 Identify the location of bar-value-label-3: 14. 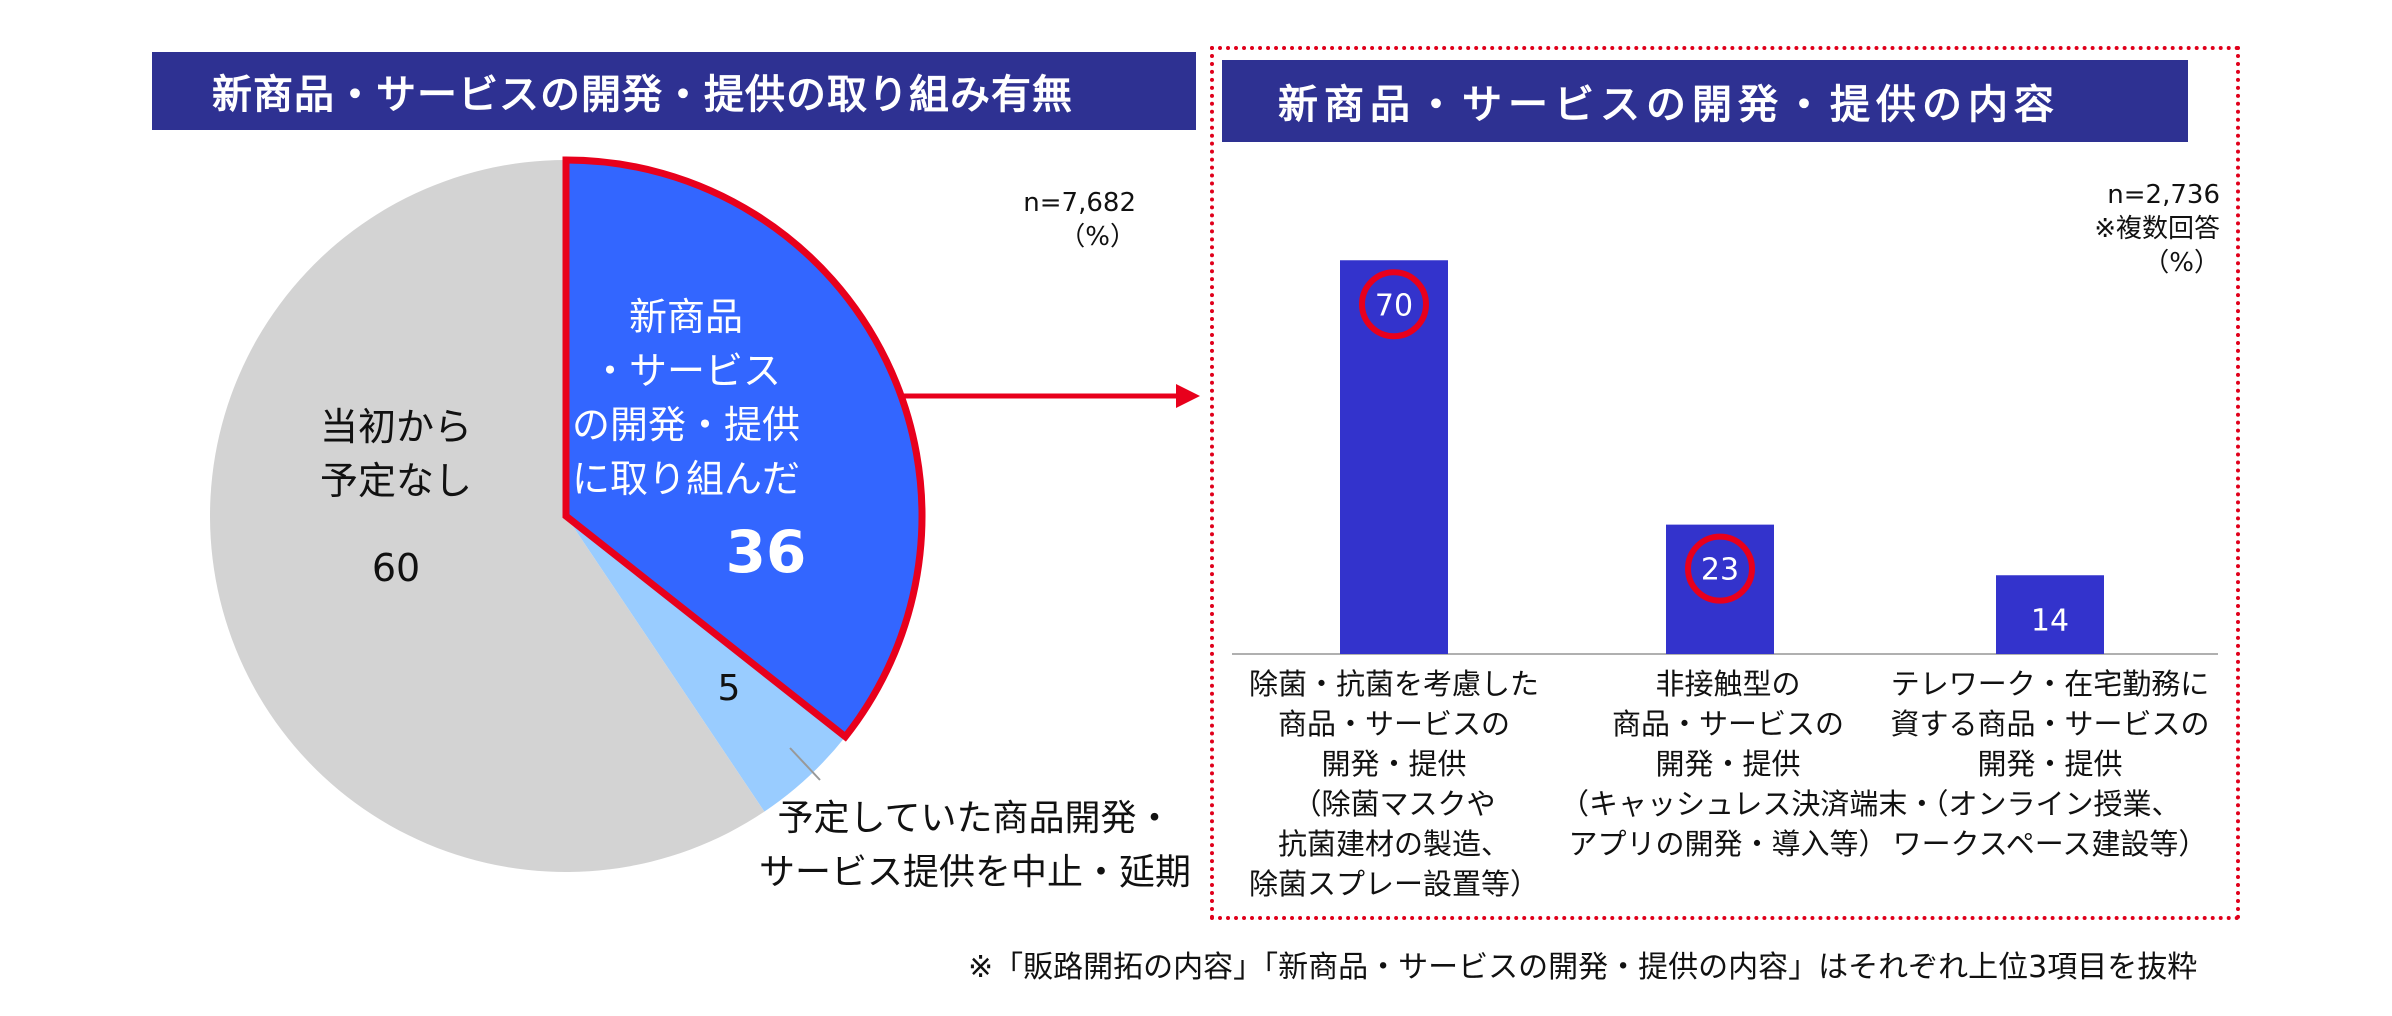
(2050, 620).